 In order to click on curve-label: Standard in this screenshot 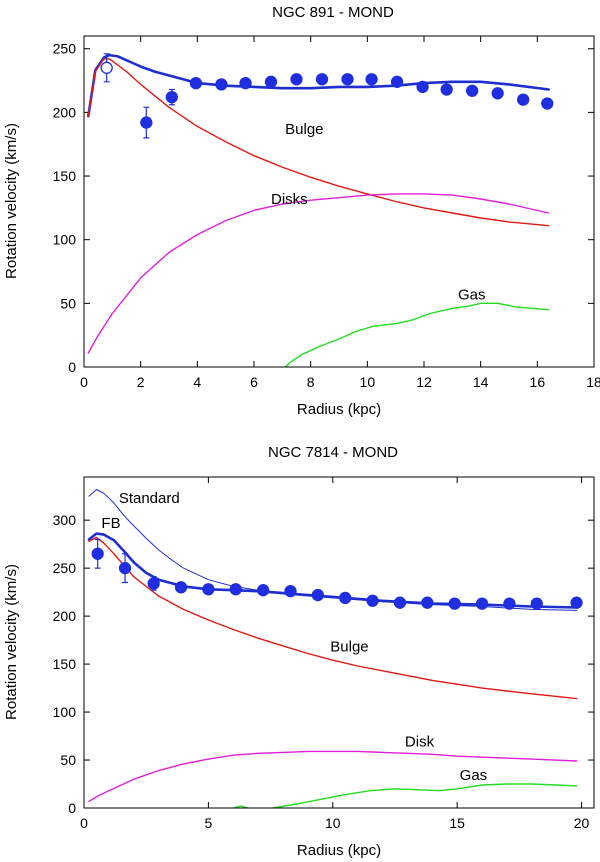, I will do `click(149, 498)`.